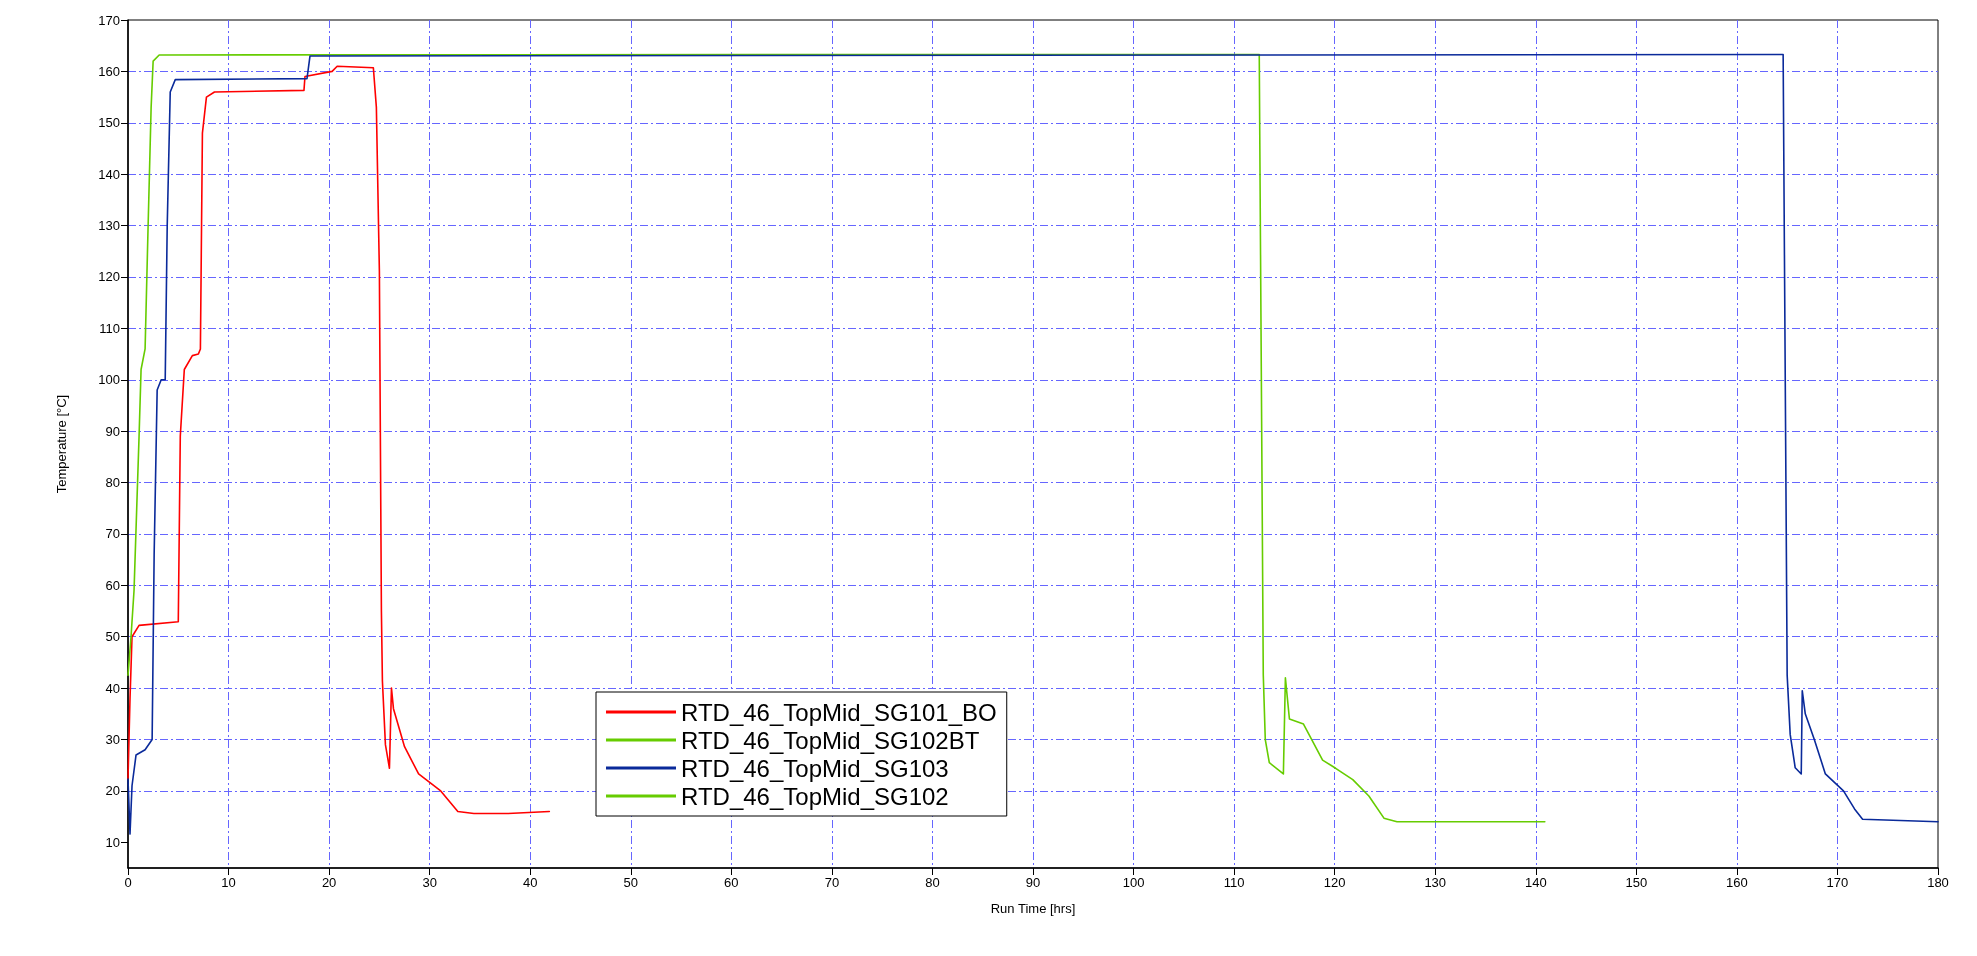  I want to click on x-tick-label: 90, so click(1033, 882).